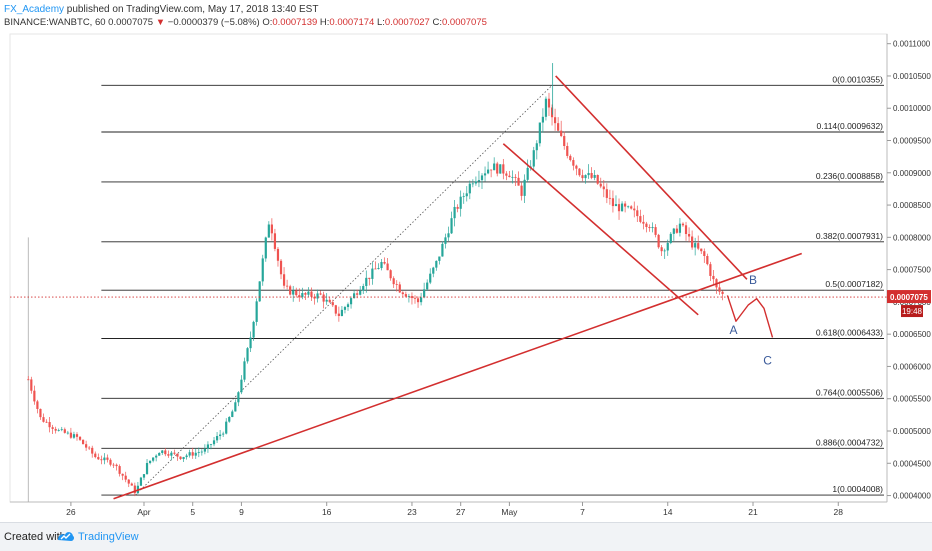  Describe the element at coordinates (912, 431) in the screenshot. I see `y-tick-label: 0.0005000` at that location.